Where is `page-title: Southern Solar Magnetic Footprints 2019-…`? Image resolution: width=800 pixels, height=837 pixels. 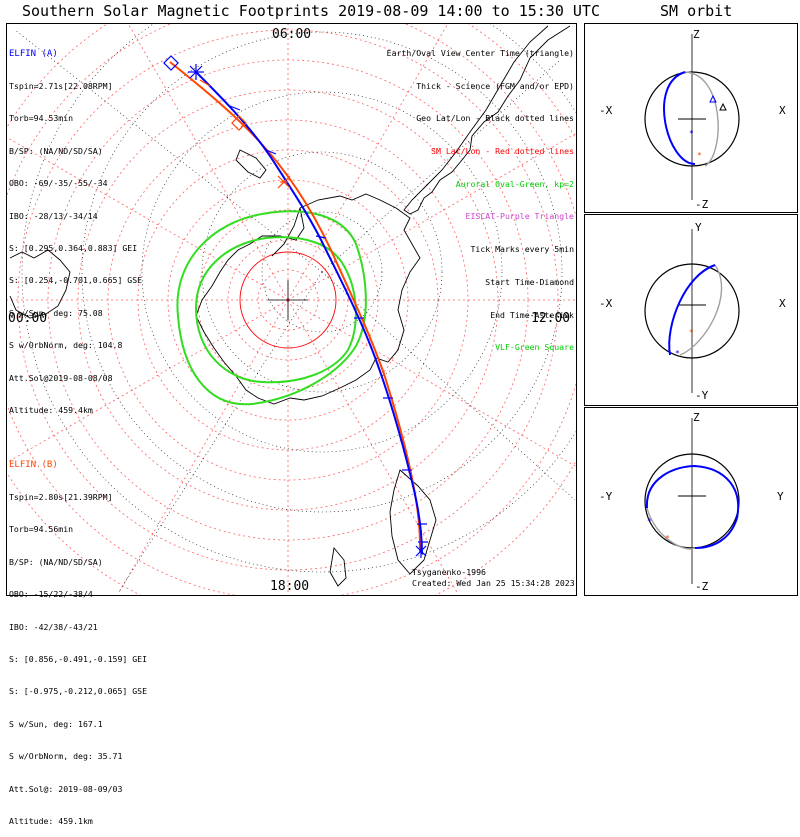
page-title: Southern Solar Magnetic Footprints 2019-… is located at coordinates (311, 11).